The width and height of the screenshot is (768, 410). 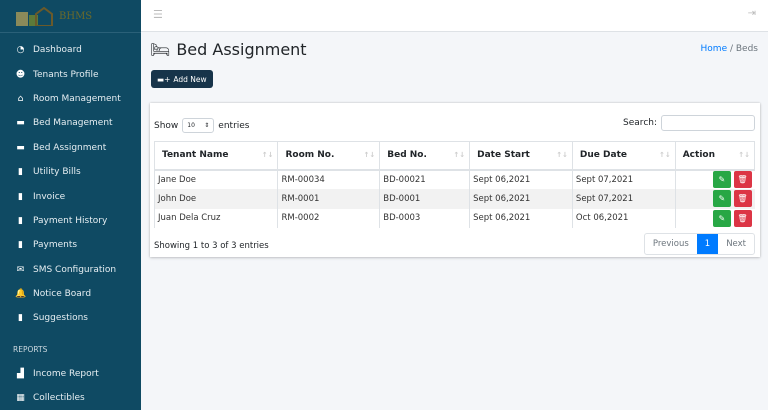 I want to click on tachometer-icon: ◔, so click(x=20, y=50).